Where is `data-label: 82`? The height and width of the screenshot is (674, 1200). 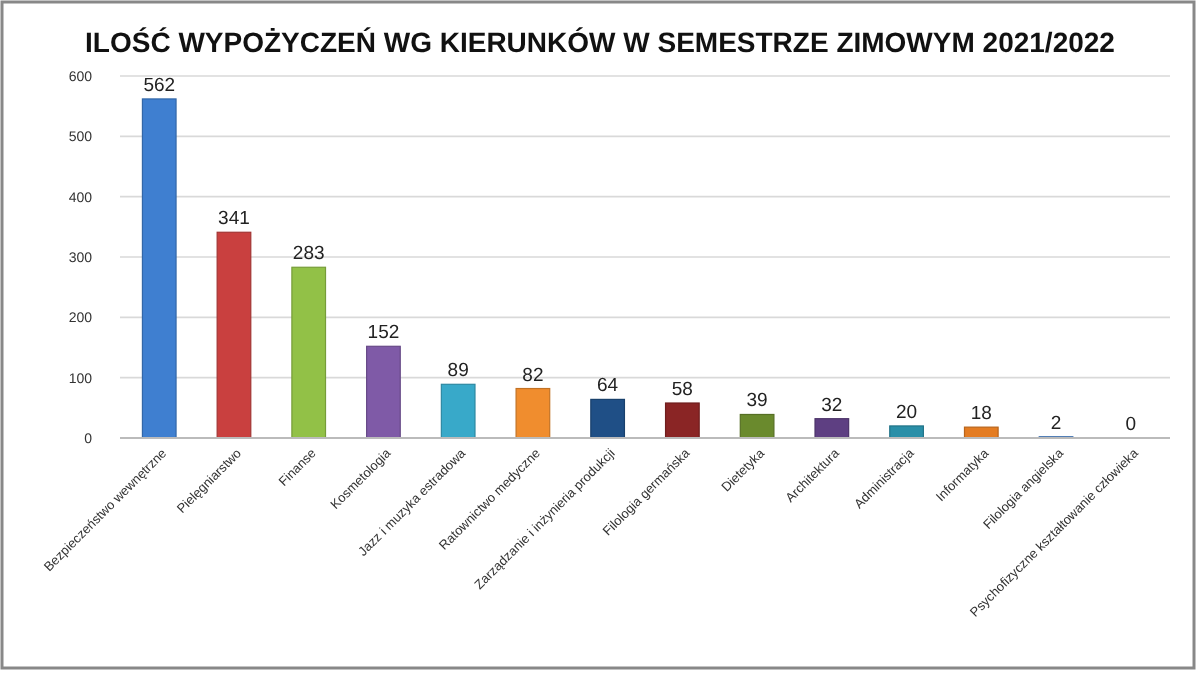
data-label: 82 is located at coordinates (533, 375).